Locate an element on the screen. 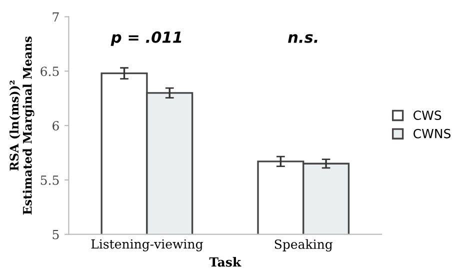 This screenshot has width=474, height=279. y-tick-label: 7 is located at coordinates (55, 17).